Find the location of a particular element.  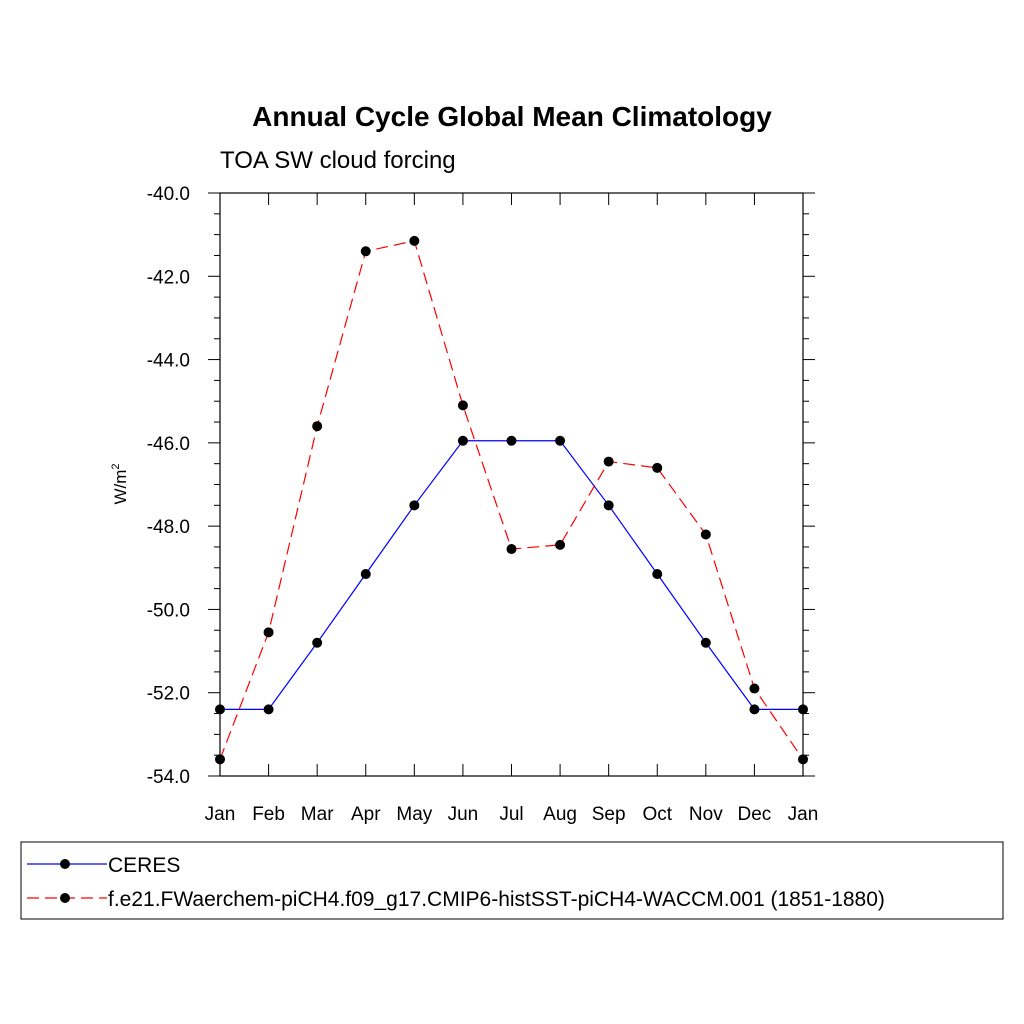

legend-box is located at coordinates (512, 880).